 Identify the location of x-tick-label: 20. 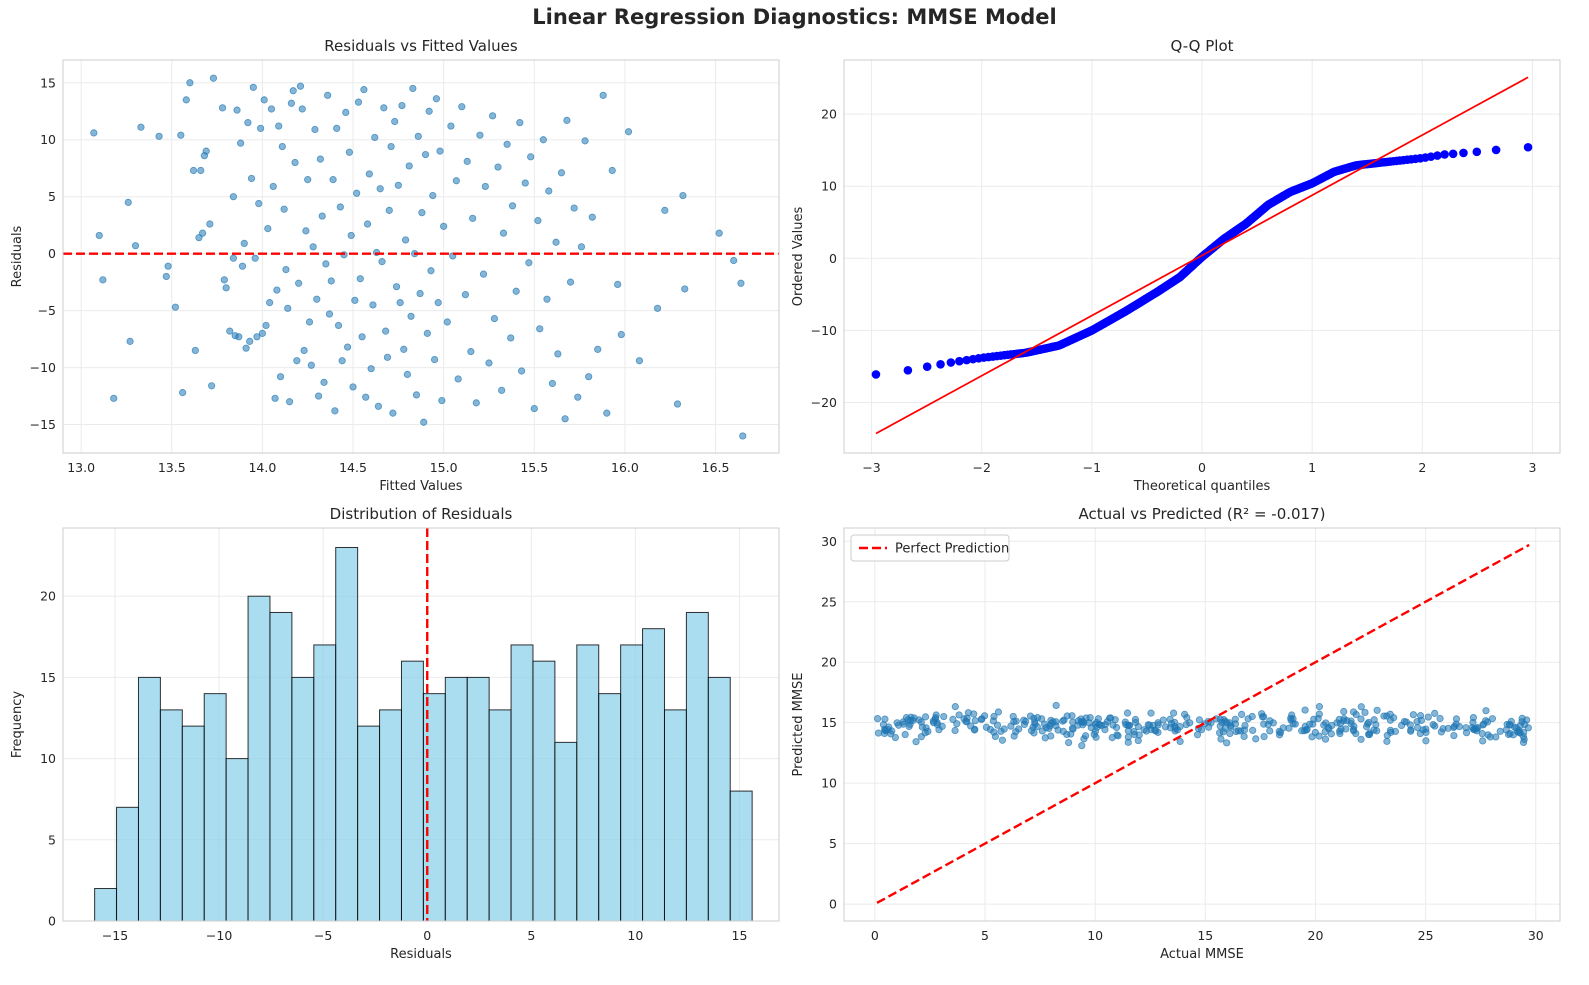
(1316, 935).